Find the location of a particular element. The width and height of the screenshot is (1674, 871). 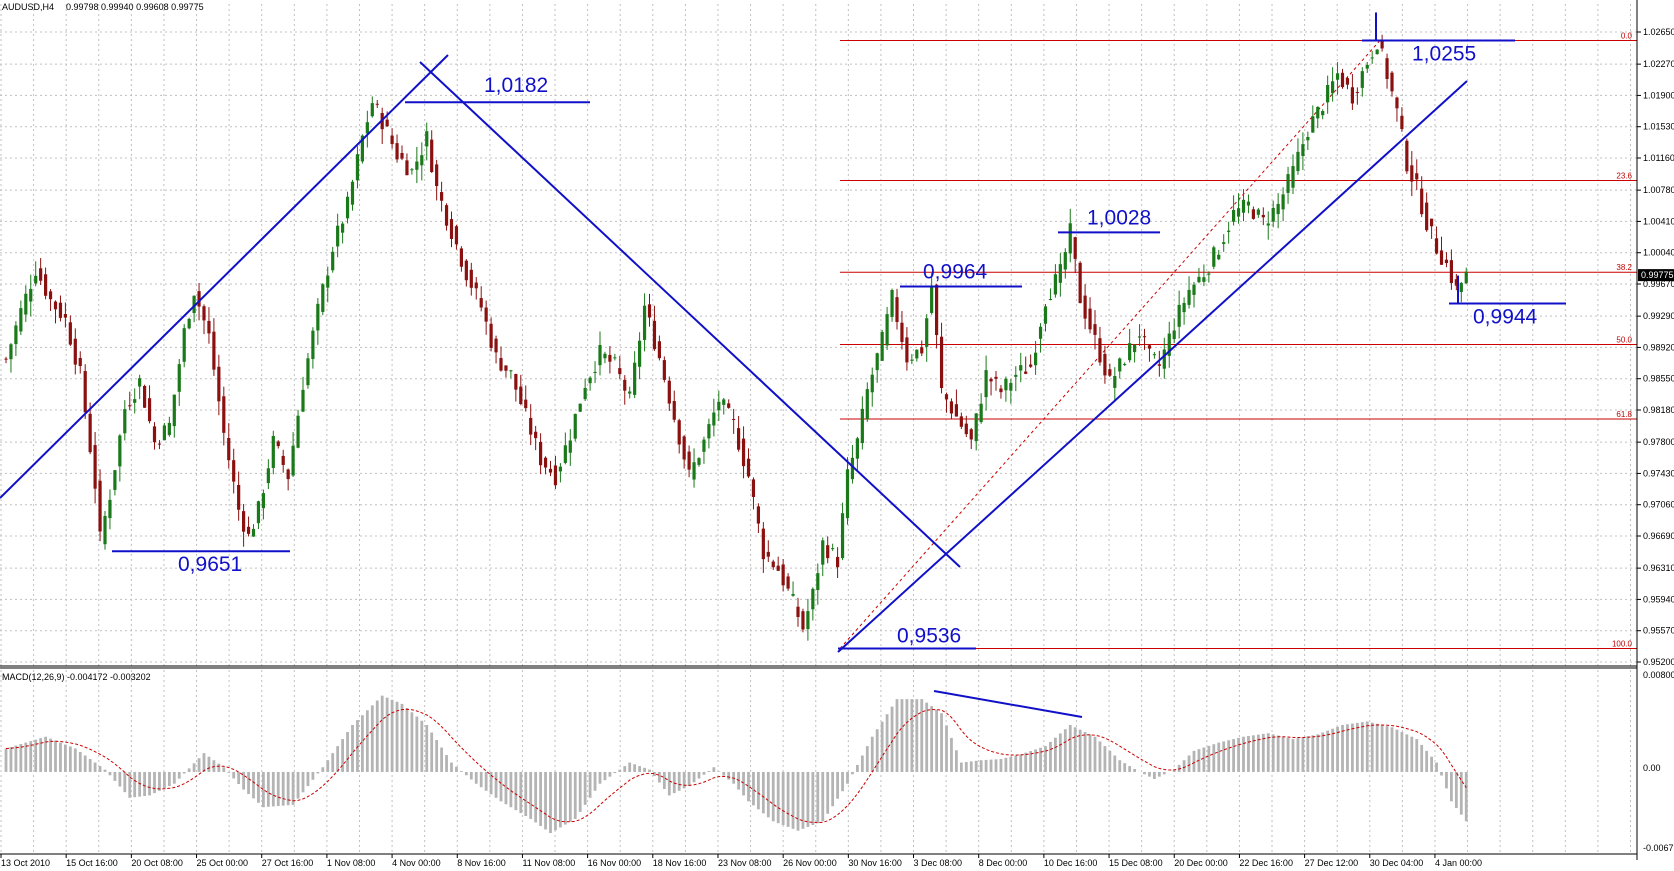

fib-level-label: 38.2 is located at coordinates (1624, 267).